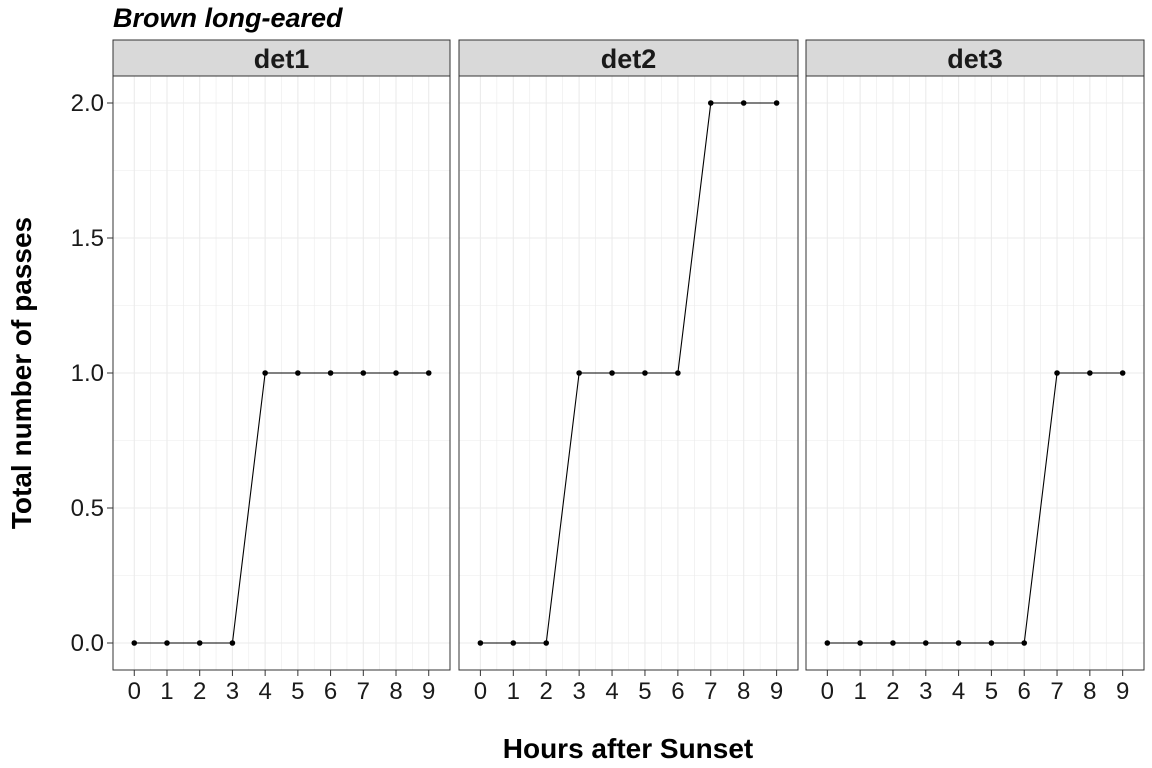 This screenshot has height=768, width=1152. Describe the element at coordinates (228, 18) in the screenshot. I see `chart-title: Brown long-eared` at that location.